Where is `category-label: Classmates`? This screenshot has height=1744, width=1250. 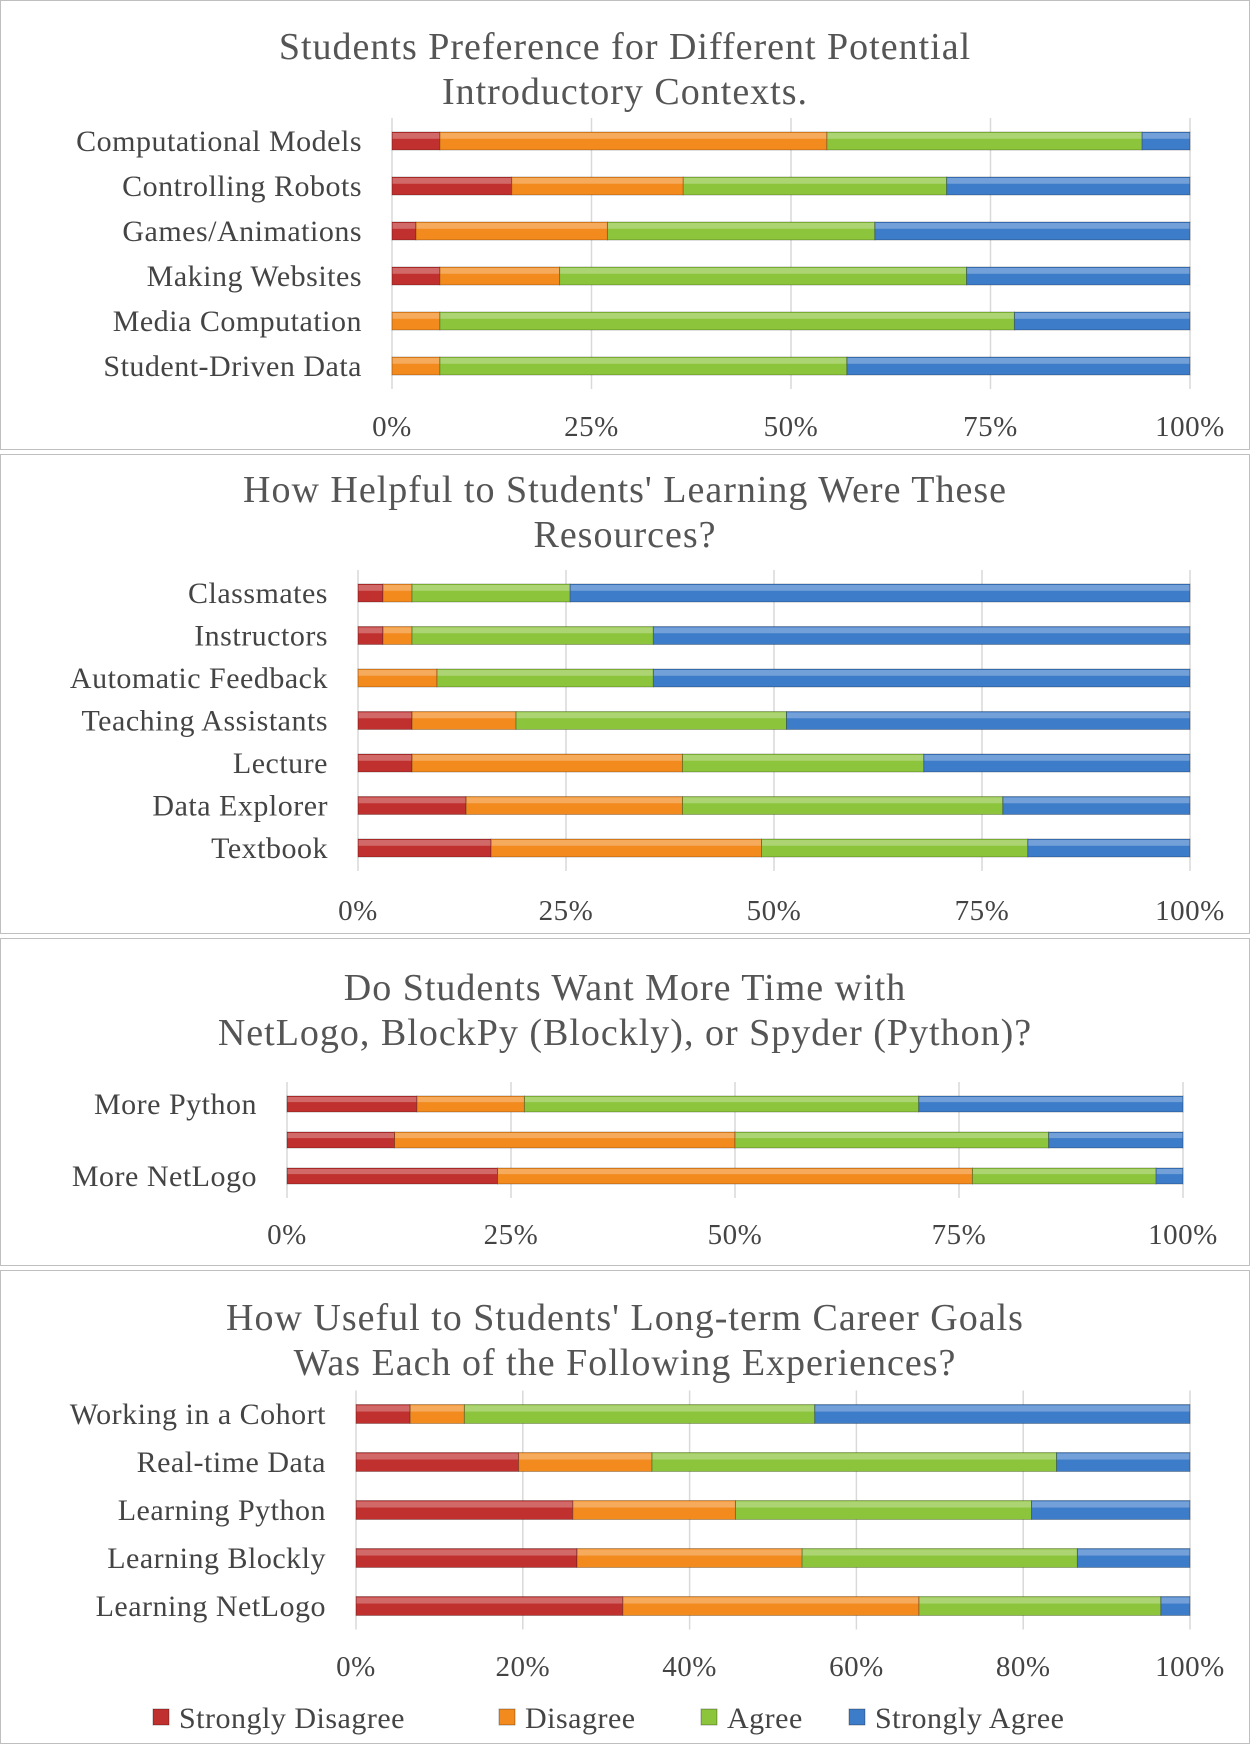 category-label: Classmates is located at coordinates (258, 593).